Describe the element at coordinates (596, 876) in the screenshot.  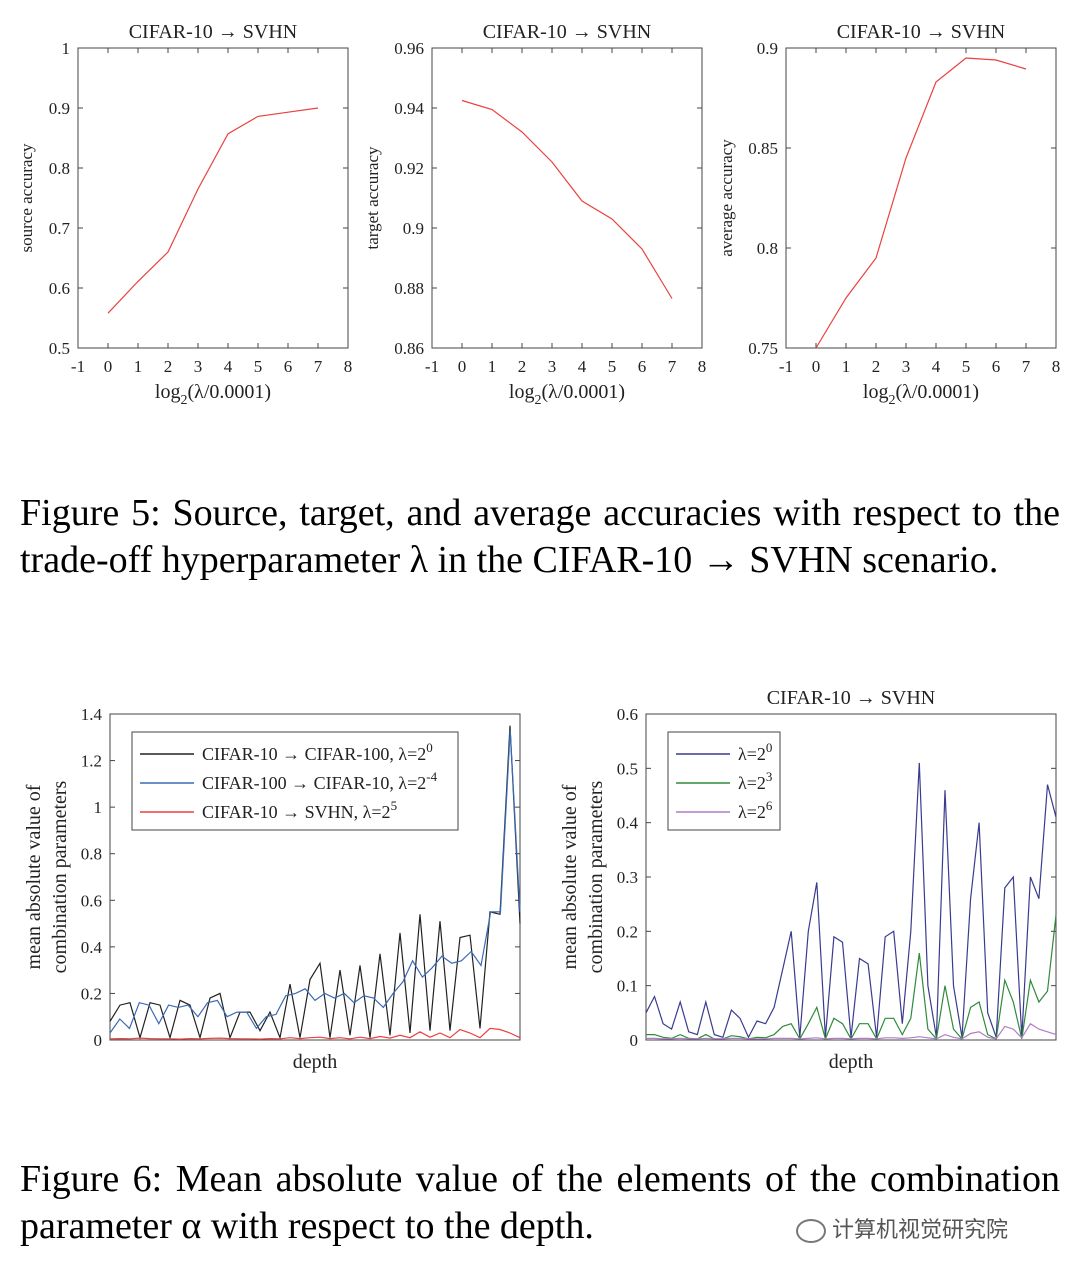
I see `y-axis-label-line-2: combination parameters` at that location.